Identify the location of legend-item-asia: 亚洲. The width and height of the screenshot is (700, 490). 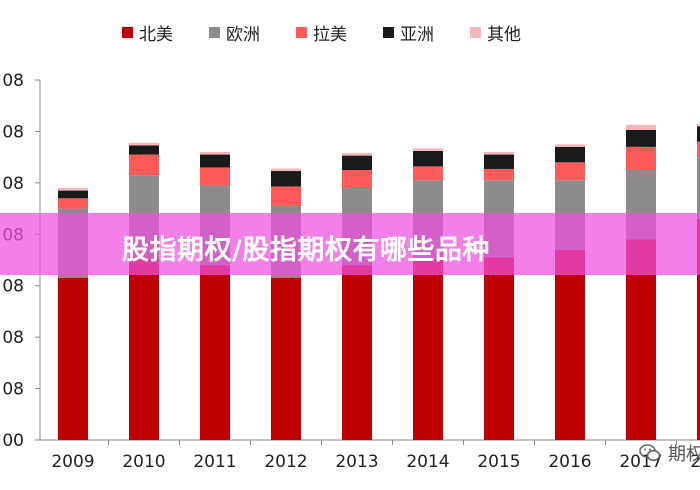
(408, 32).